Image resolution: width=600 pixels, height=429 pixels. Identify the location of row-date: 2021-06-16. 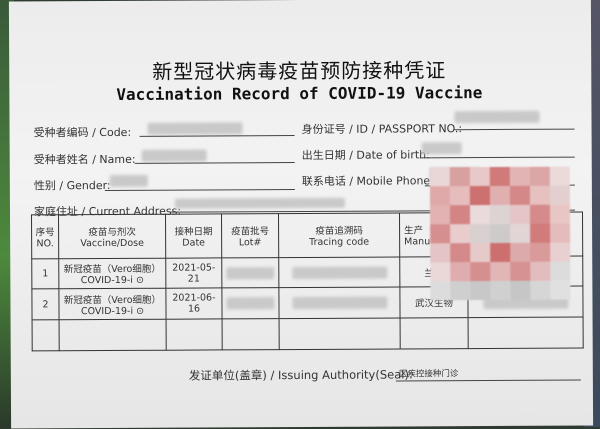
(194, 303).